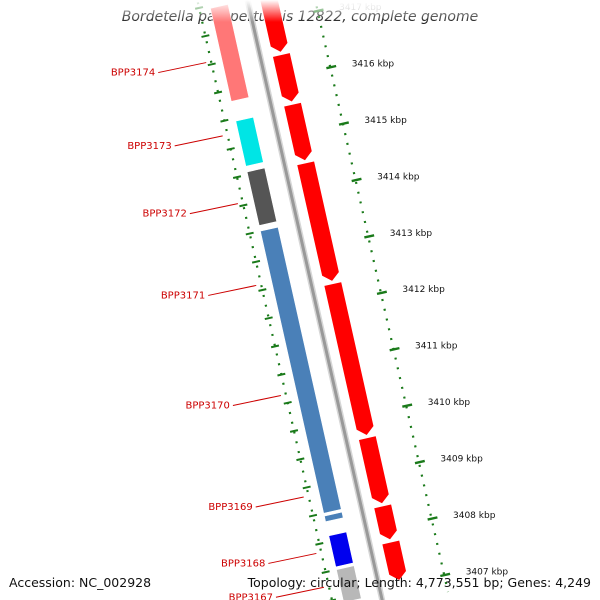 This screenshot has height=600, width=600. Describe the element at coordinates (149, 146) in the screenshot. I see `gene-label: BPP3173` at that location.